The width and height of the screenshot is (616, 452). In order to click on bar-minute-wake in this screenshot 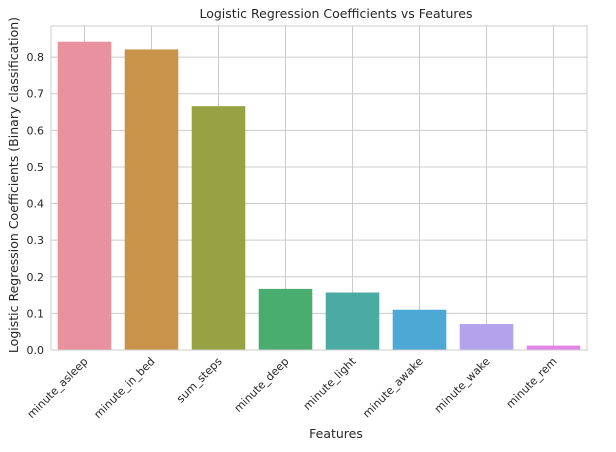, I will do `click(486, 337)`.